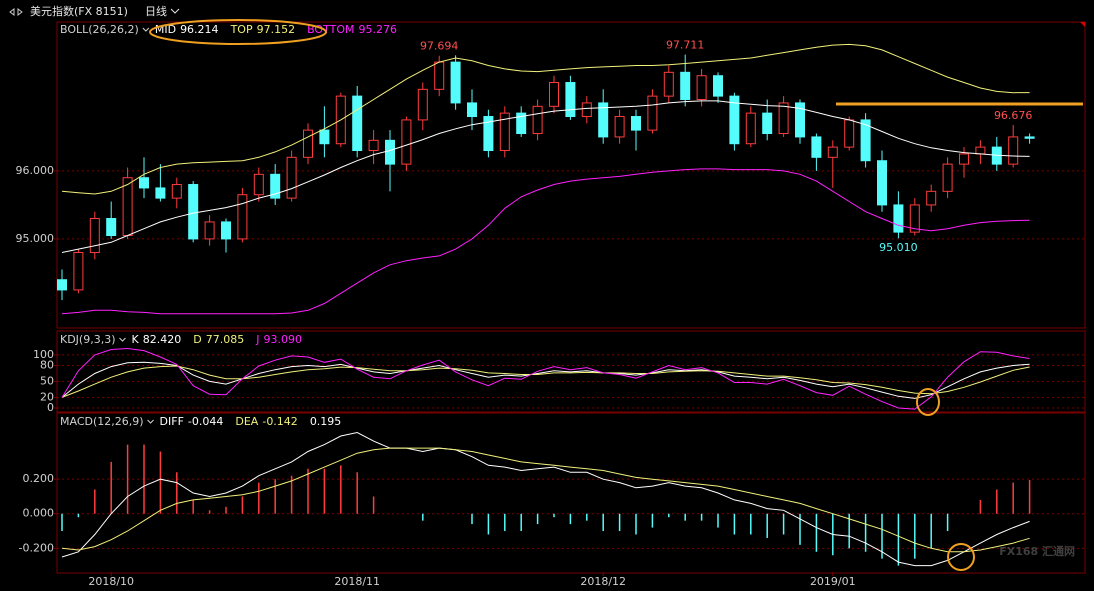 The image size is (1094, 591). I want to click on indicator-name: BOLL(26,26,2), so click(99, 29).